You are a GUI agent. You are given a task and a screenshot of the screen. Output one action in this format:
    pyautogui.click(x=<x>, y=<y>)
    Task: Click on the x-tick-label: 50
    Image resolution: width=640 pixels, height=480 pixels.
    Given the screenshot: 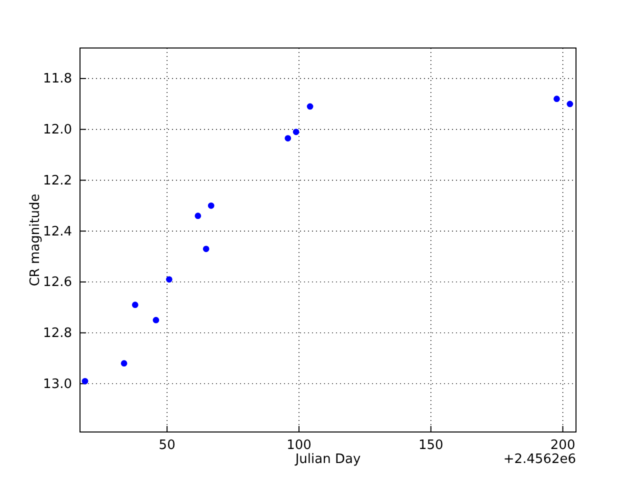 What is the action you would take?
    pyautogui.click(x=167, y=446)
    